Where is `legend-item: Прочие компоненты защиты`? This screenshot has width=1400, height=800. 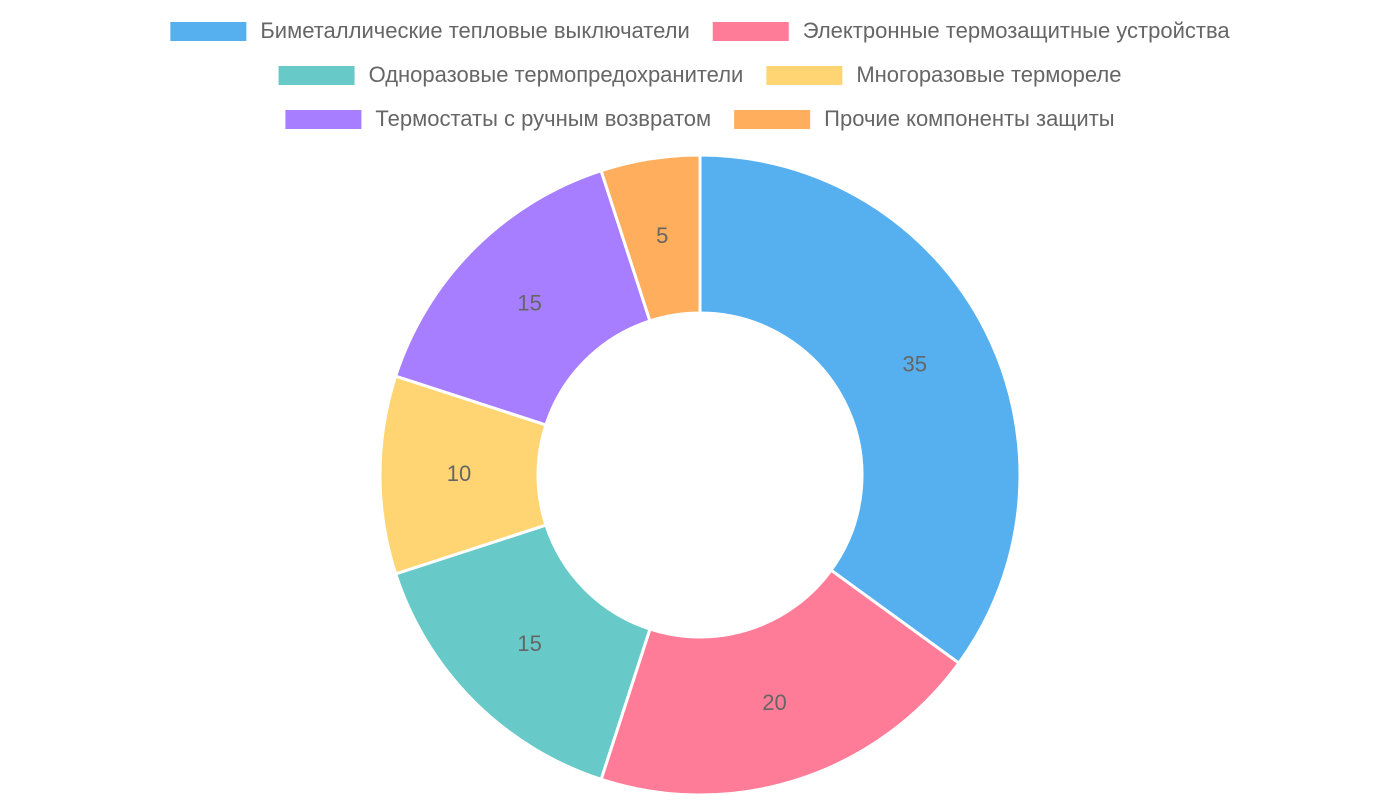 legend-item: Прочие компоненты защиты is located at coordinates (924, 118).